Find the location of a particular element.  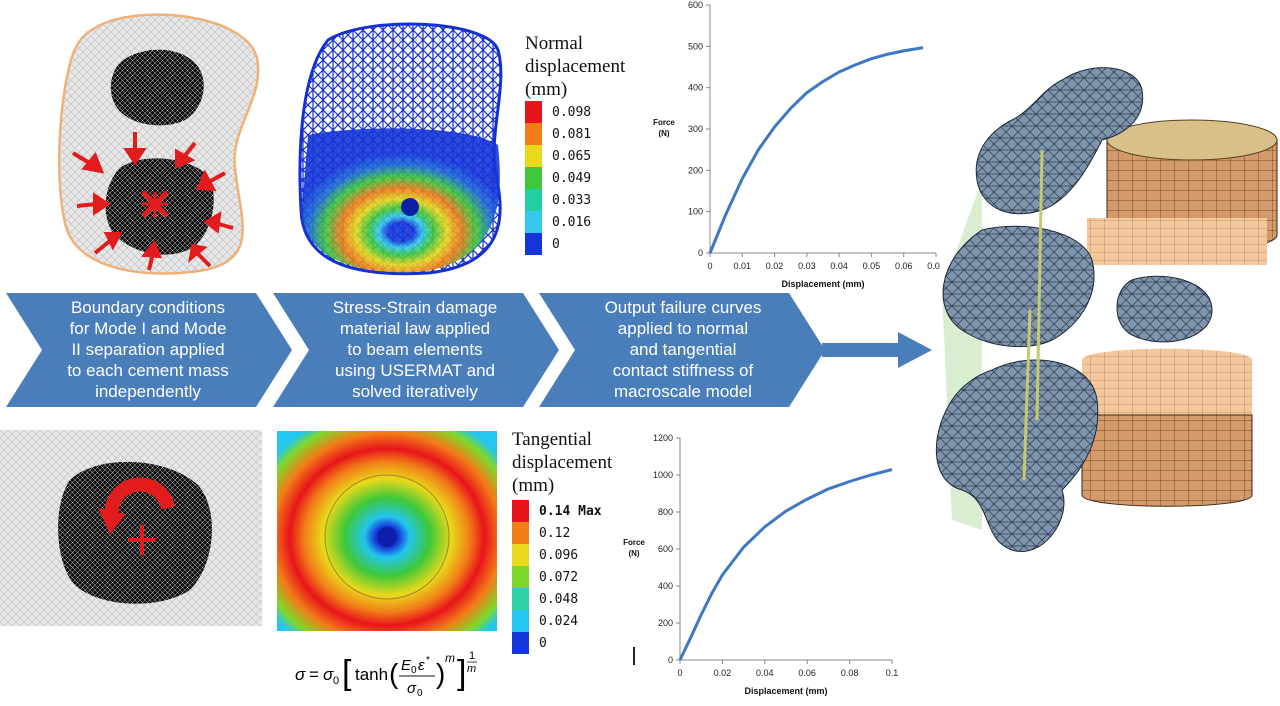

mode-i-boundary-image is located at coordinates (162, 143).